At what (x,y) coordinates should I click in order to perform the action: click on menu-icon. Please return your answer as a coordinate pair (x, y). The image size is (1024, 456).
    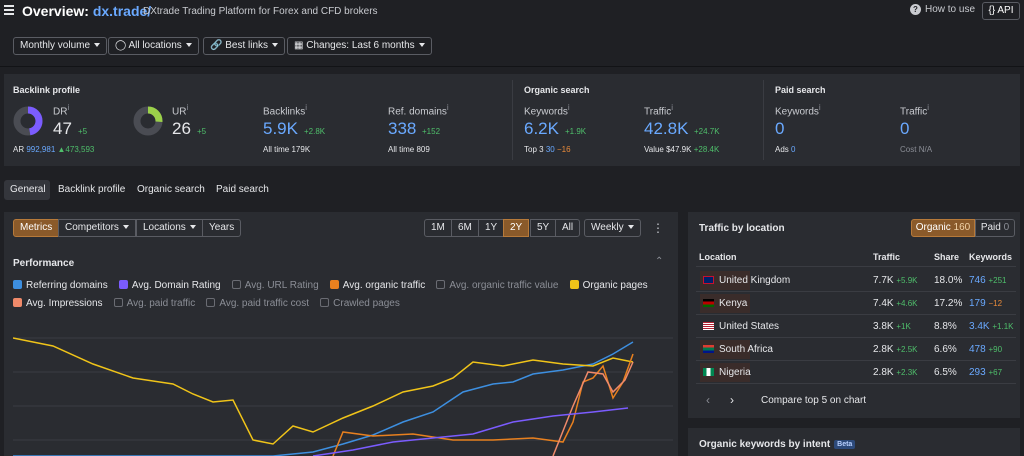
    Looking at the image, I should click on (9, 10).